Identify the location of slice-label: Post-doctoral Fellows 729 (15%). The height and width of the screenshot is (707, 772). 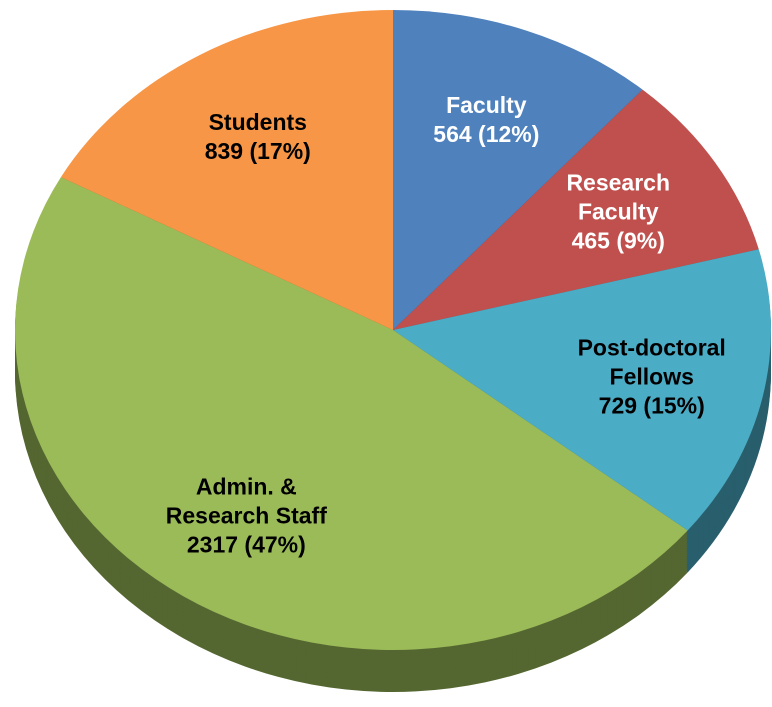
(652, 376).